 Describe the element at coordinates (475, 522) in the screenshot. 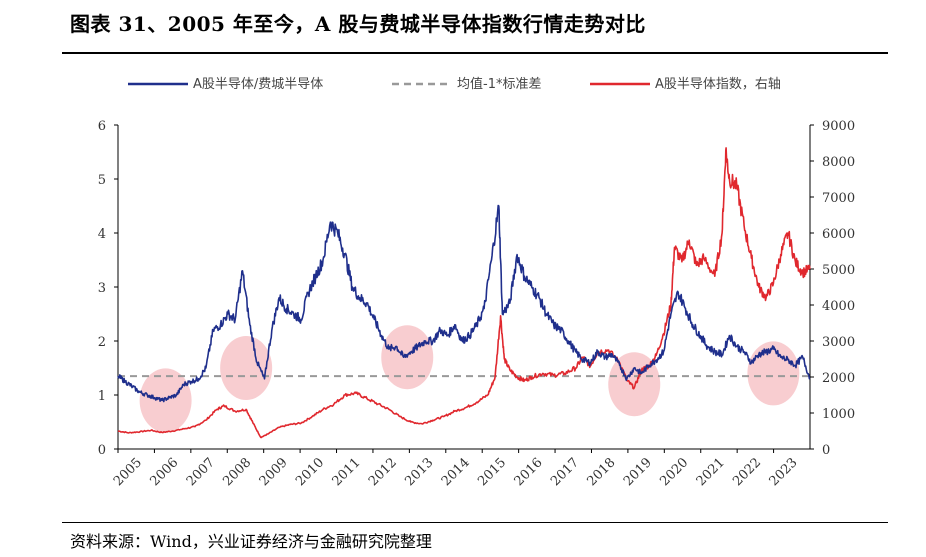

I see `source-rule` at that location.